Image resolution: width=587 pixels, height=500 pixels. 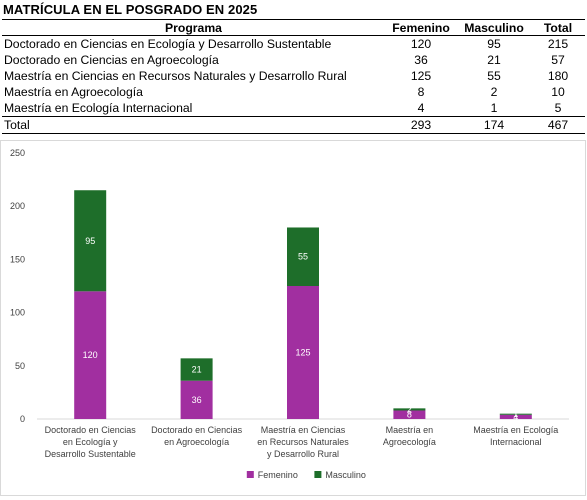 I want to click on x-category-label-line: Agroecología, so click(x=409, y=442).